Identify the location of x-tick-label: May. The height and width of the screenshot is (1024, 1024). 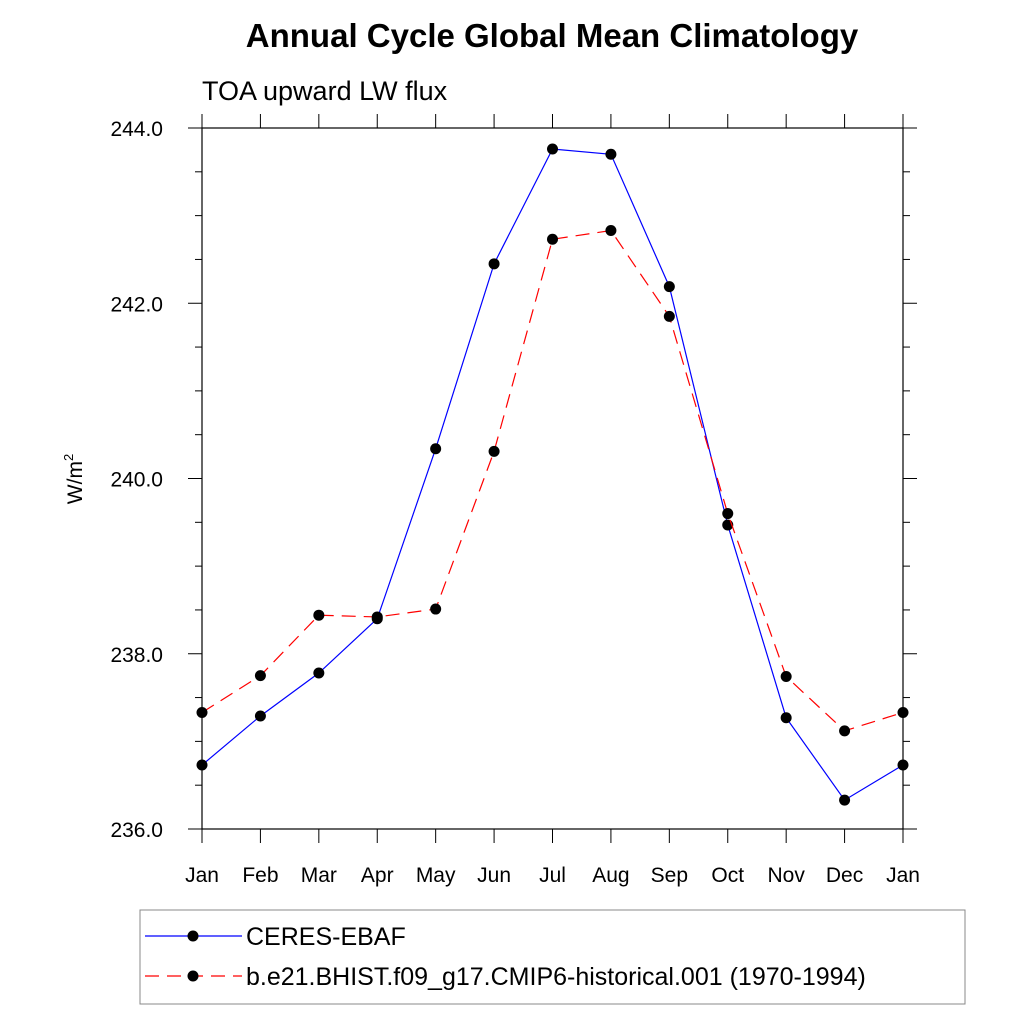
(436, 875).